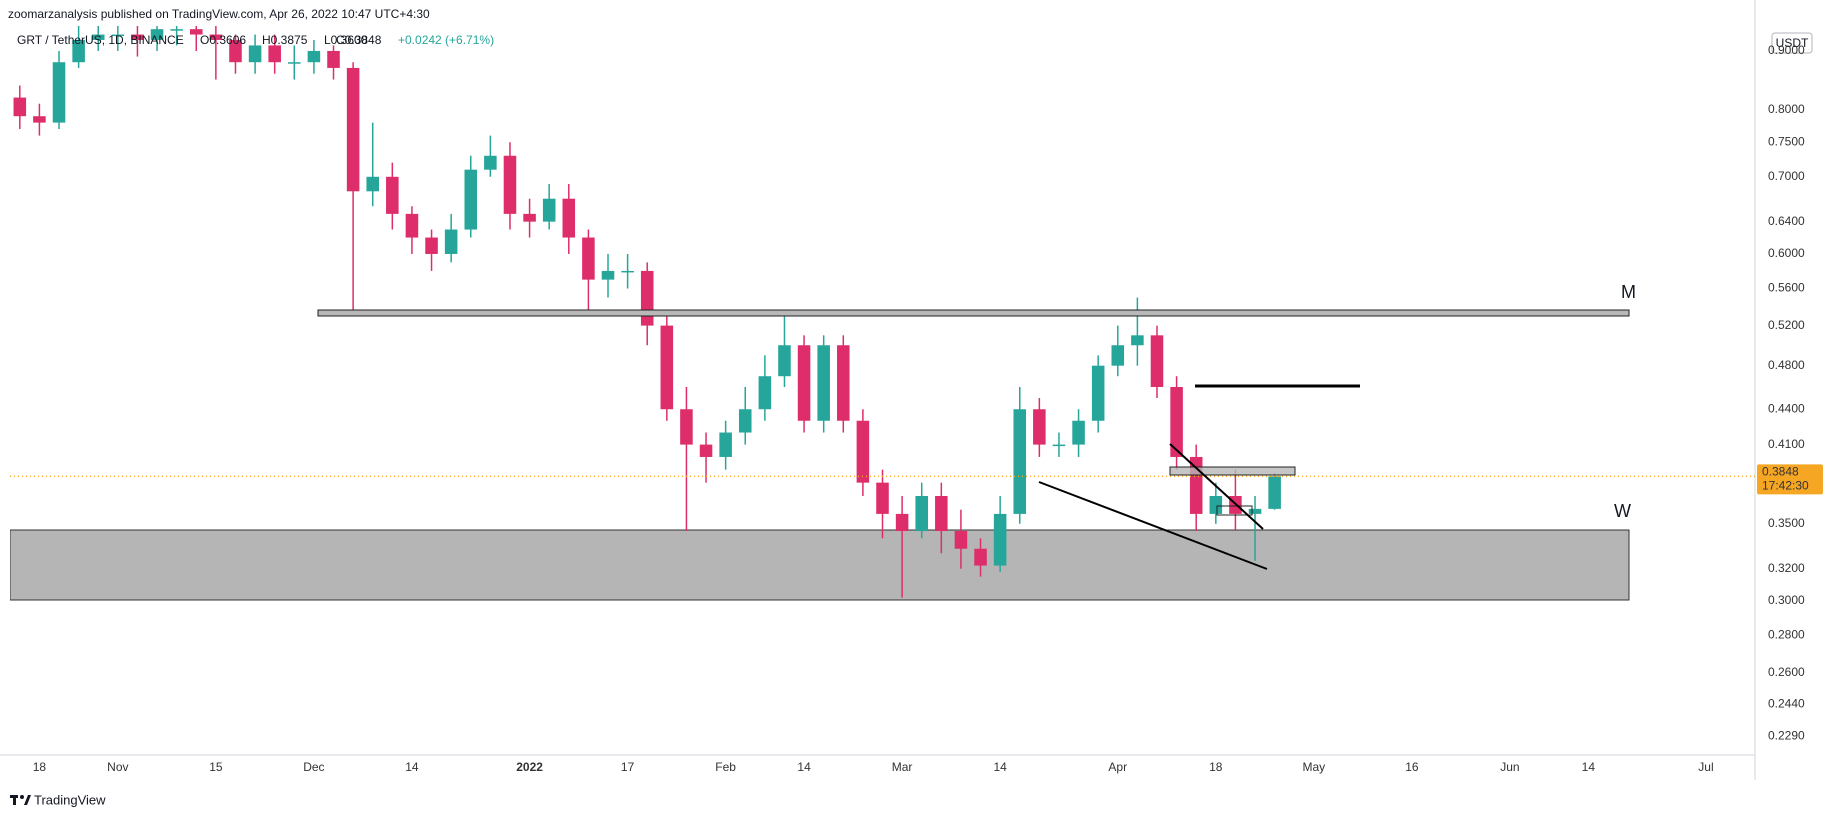 The image size is (1834, 818). I want to click on annotation-w: W, so click(1622, 511).